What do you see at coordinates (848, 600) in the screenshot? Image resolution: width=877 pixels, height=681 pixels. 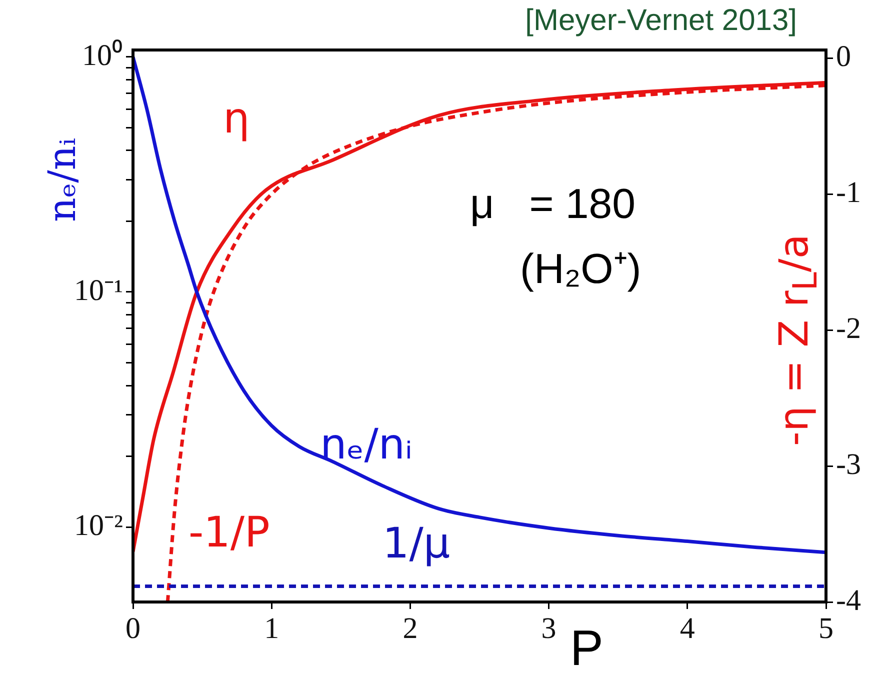 I see `y2-tick-label: -4` at bounding box center [848, 600].